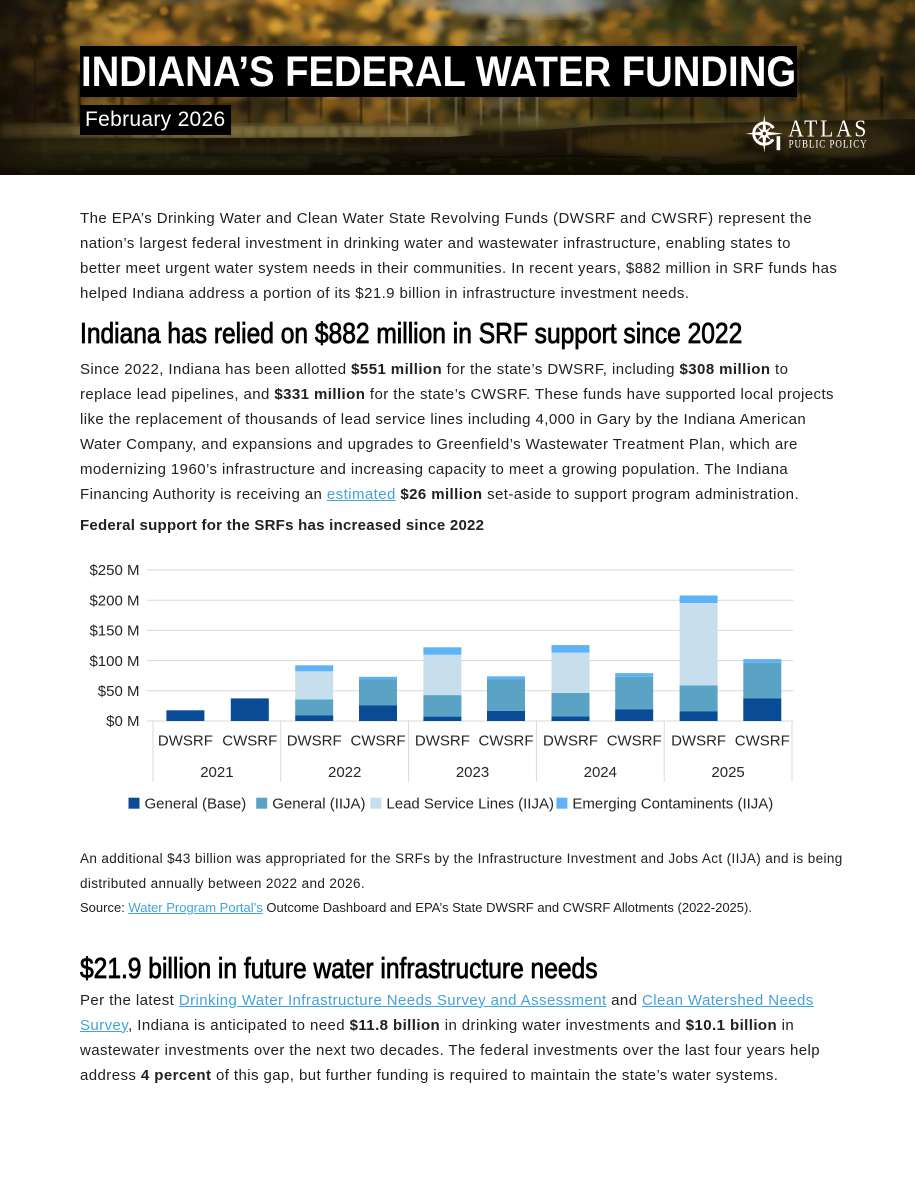 This screenshot has height=1181, width=915. Describe the element at coordinates (196, 803) in the screenshot. I see `svg-text: General (Base)` at that location.